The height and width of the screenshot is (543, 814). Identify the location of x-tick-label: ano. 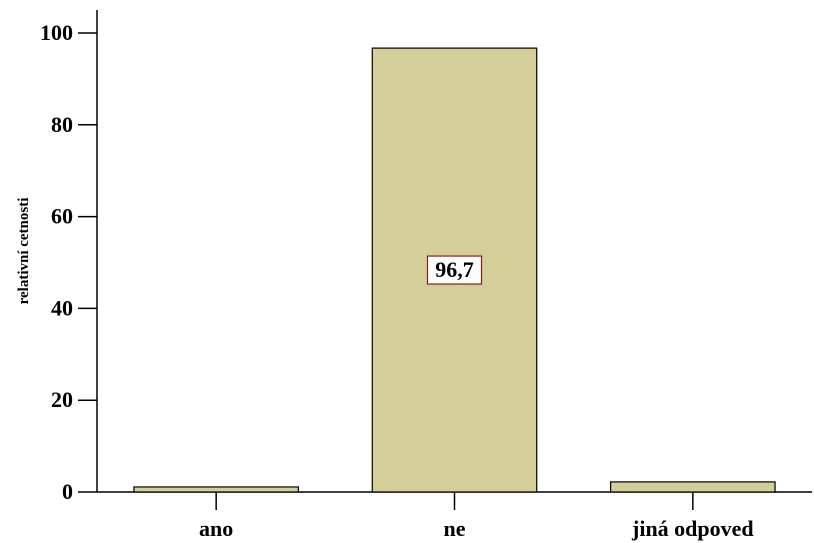
(216, 528).